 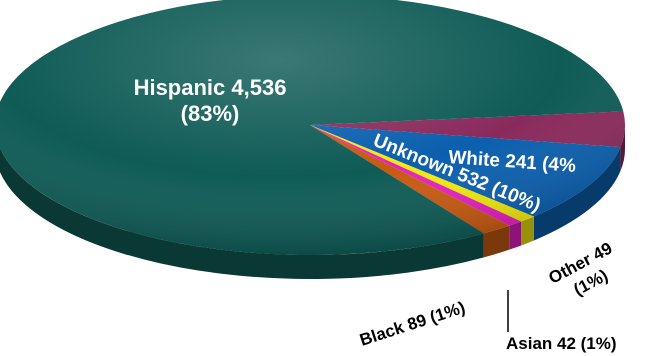 I want to click on pie-side-black, so click(x=496, y=241).